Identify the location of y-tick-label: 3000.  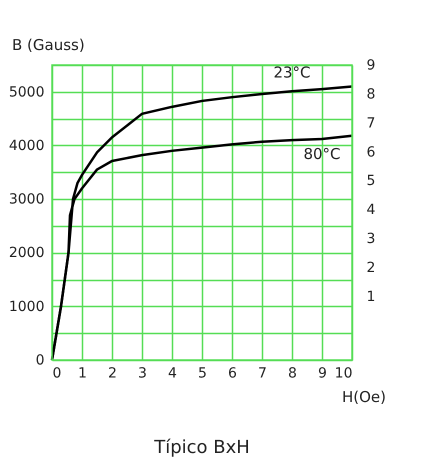
(26, 200).